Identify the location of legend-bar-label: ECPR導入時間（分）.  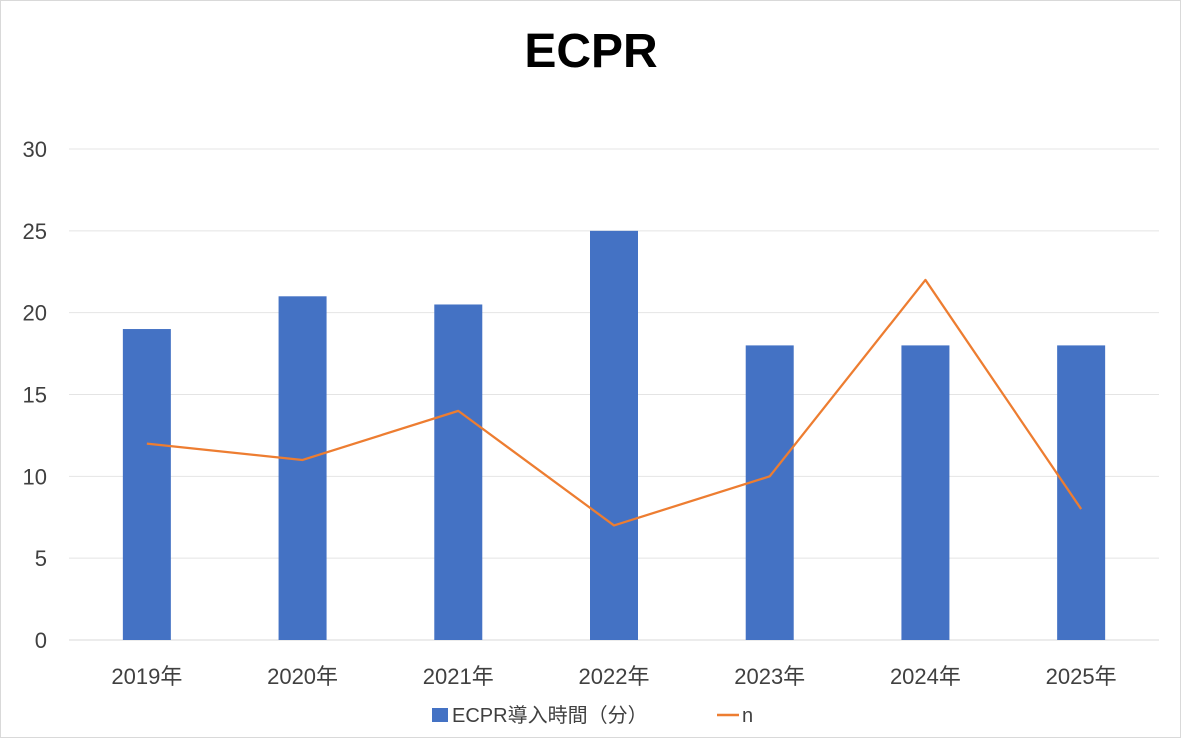
(550, 715).